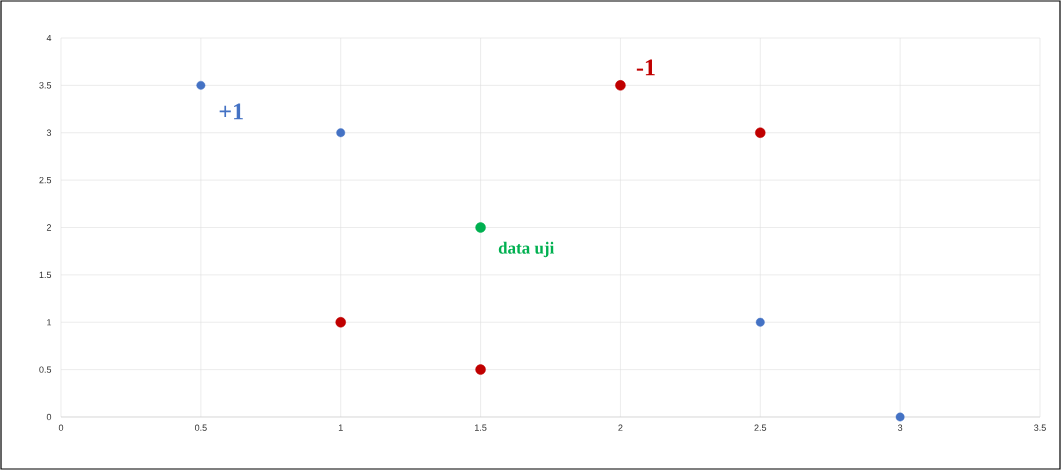 This screenshot has height=470, width=1061. I want to click on y-tick-label: 3.5, so click(45, 85).